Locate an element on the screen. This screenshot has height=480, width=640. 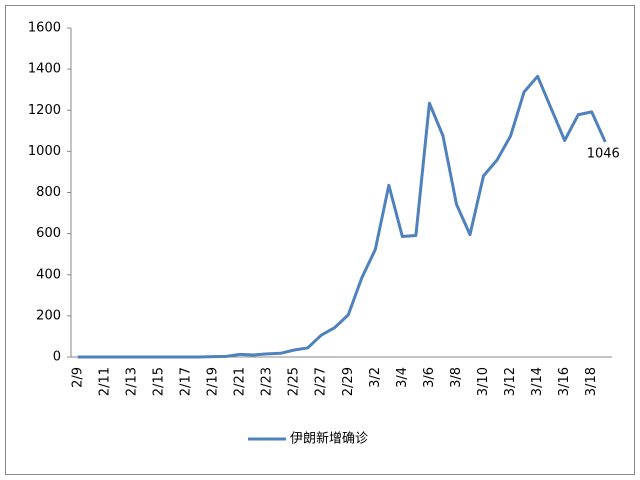
y-tick-label: 200 is located at coordinates (48, 315).